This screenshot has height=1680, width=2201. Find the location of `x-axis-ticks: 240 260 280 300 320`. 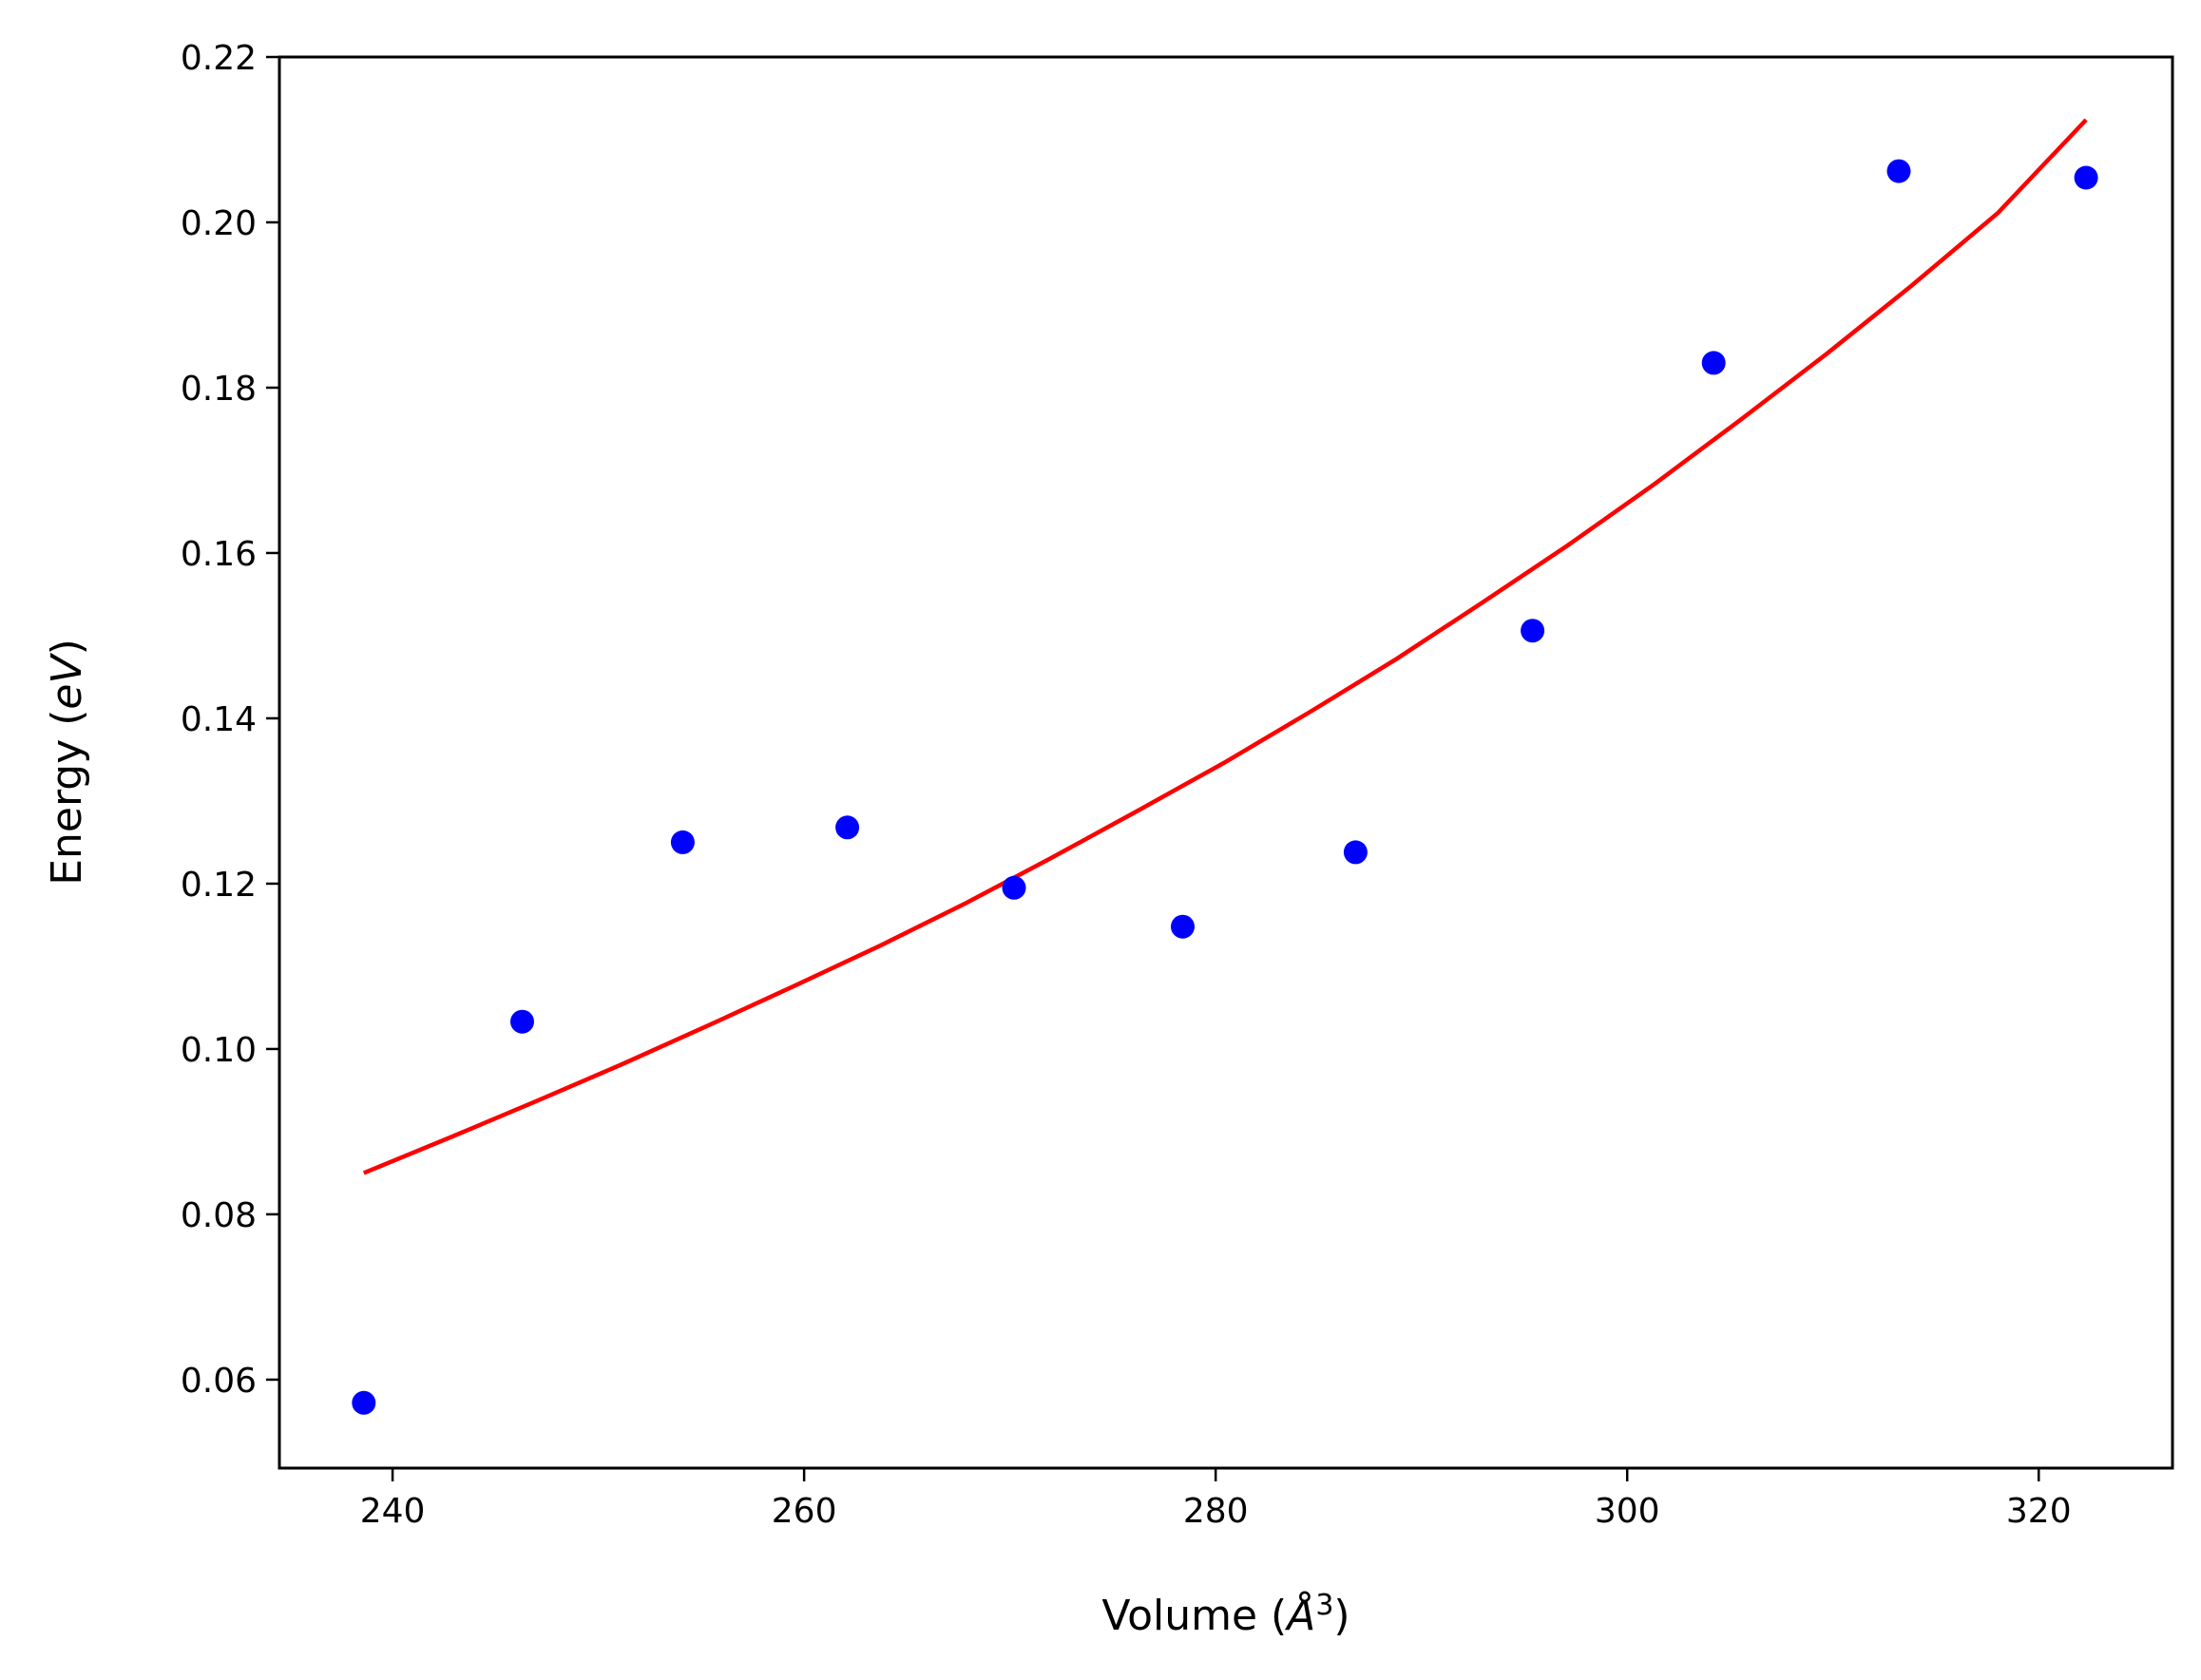

x-axis-ticks: 240 260 280 300 320 is located at coordinates (1216, 1499).